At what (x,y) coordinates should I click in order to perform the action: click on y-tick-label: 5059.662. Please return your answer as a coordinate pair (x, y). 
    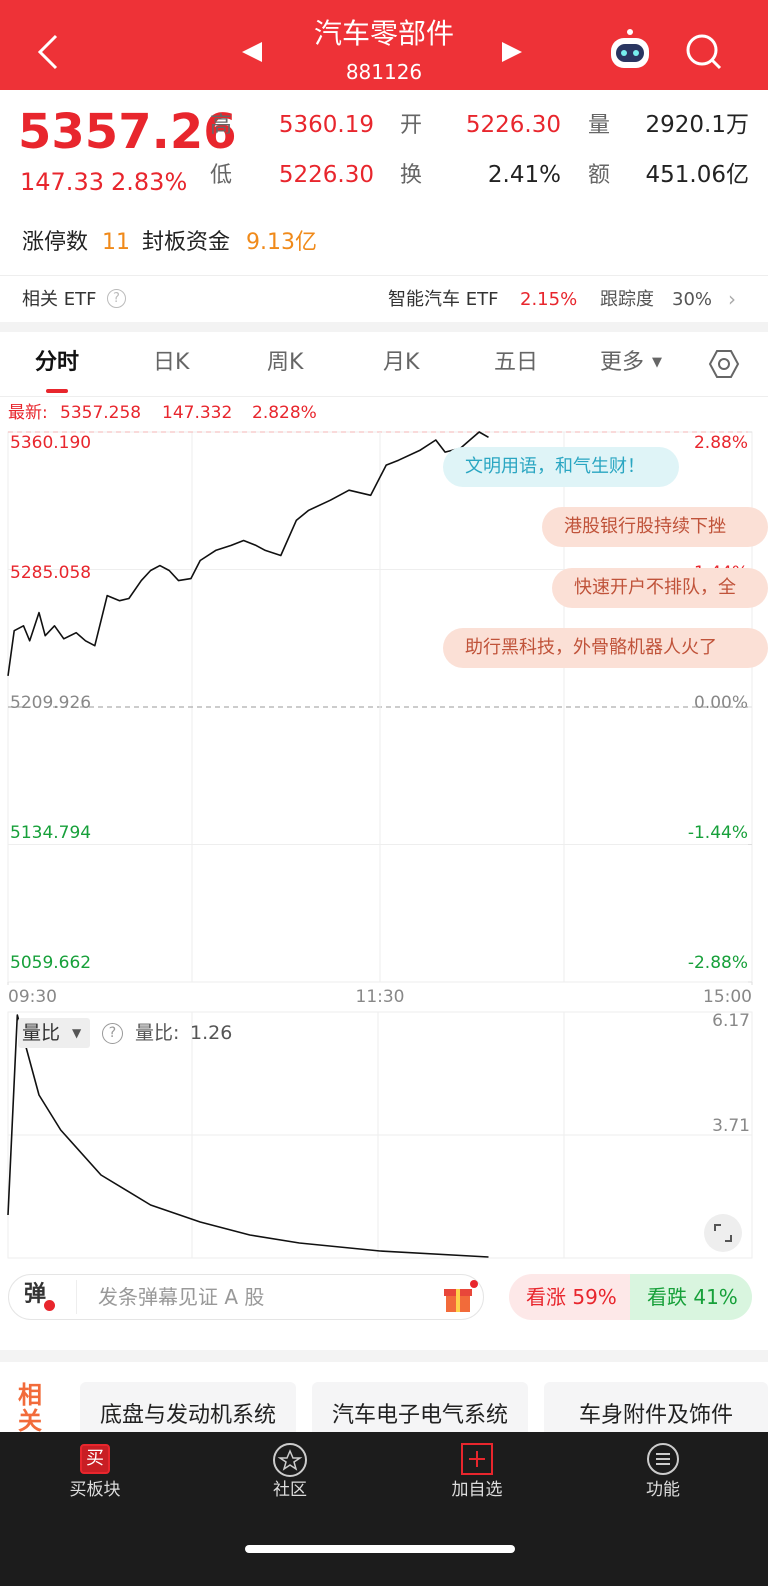
    Looking at the image, I should click on (50, 963).